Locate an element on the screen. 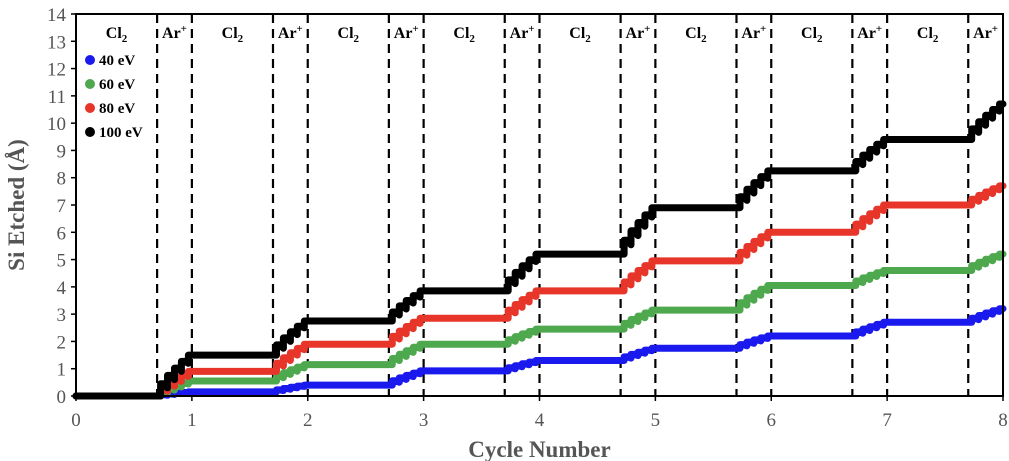  y-tick-label: 0 is located at coordinates (62, 397).